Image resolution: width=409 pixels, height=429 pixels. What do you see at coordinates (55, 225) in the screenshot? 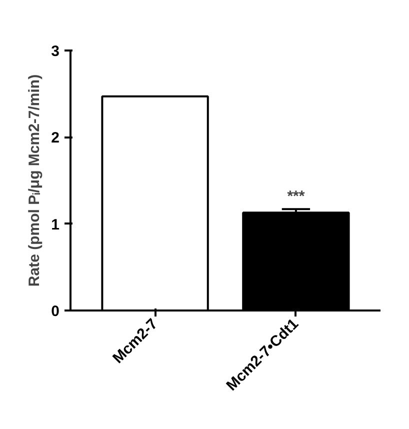
I see `y-tick-label: 1` at bounding box center [55, 225].